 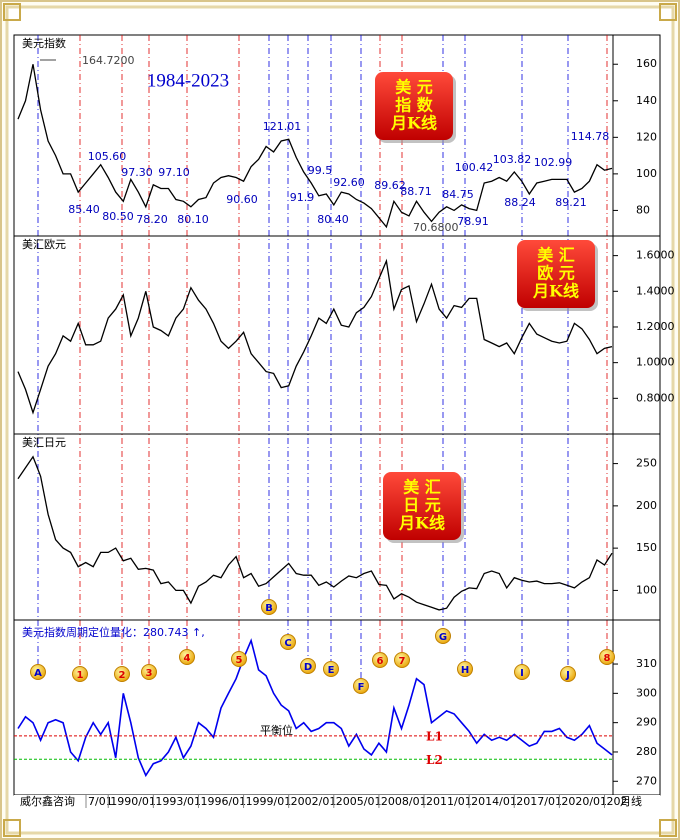 I want to click on x-tick-label: 2011/01, so click(x=449, y=801).